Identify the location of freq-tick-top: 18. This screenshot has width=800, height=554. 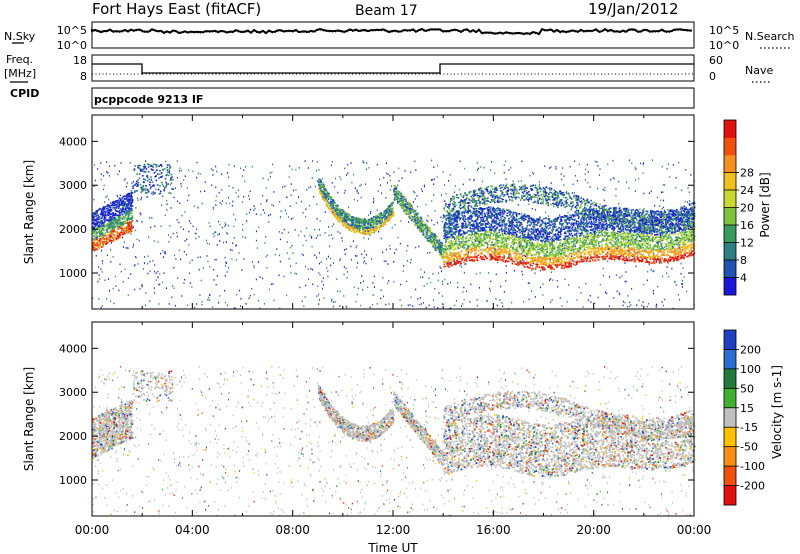
(80, 60).